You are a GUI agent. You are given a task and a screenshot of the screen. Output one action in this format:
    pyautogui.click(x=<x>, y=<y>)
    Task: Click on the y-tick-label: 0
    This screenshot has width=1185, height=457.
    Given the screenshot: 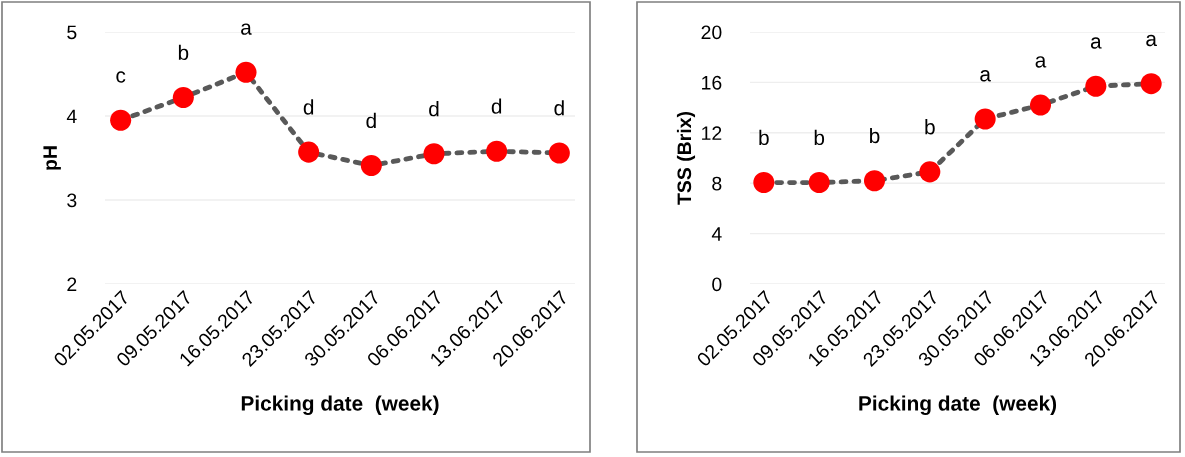 What is the action you would take?
    pyautogui.click(x=717, y=284)
    